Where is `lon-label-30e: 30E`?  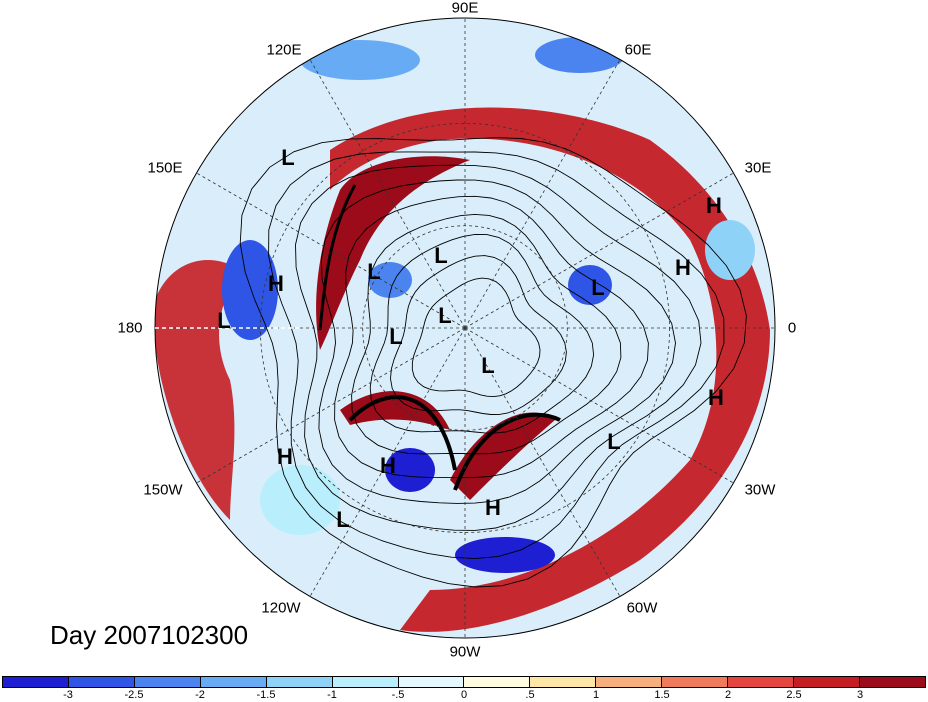
lon-label-30e: 30E is located at coordinates (758, 168).